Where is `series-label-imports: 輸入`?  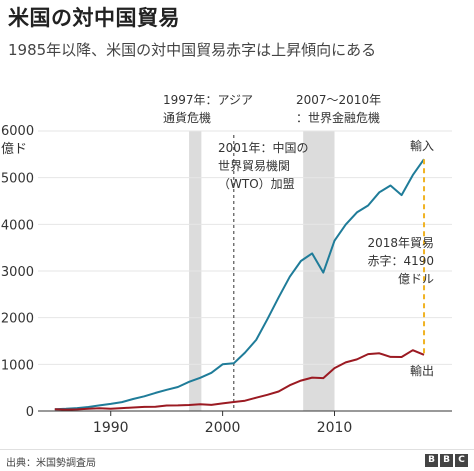 series-label-imports: 輸入 is located at coordinates (422, 145).